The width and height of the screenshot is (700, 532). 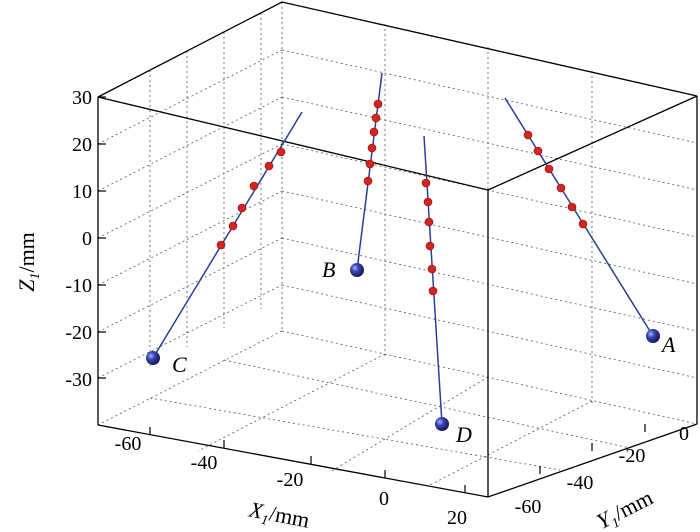 I want to click on x-tick-label: -40, so click(x=204, y=463).